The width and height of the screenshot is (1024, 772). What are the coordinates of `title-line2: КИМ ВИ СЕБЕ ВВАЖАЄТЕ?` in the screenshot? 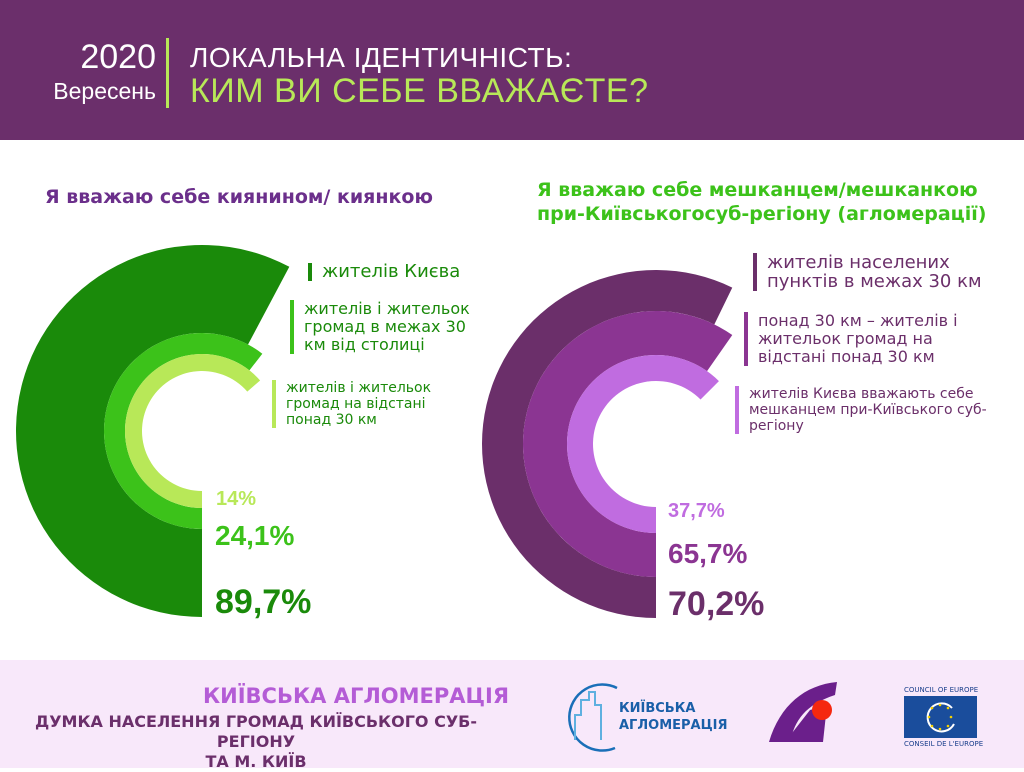 It's located at (419, 91).